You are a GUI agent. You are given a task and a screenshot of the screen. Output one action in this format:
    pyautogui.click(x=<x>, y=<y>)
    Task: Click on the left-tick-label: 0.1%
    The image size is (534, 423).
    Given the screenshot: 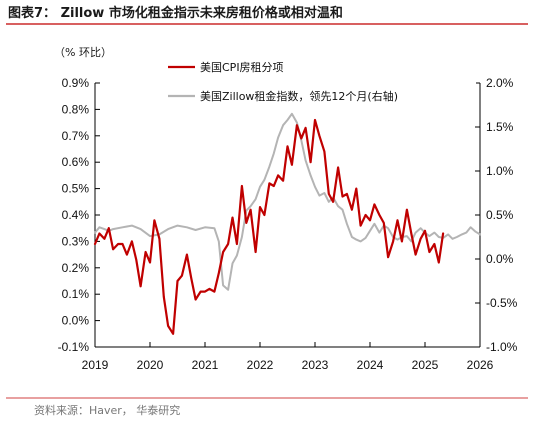 What is the action you would take?
    pyautogui.click(x=76, y=294)
    